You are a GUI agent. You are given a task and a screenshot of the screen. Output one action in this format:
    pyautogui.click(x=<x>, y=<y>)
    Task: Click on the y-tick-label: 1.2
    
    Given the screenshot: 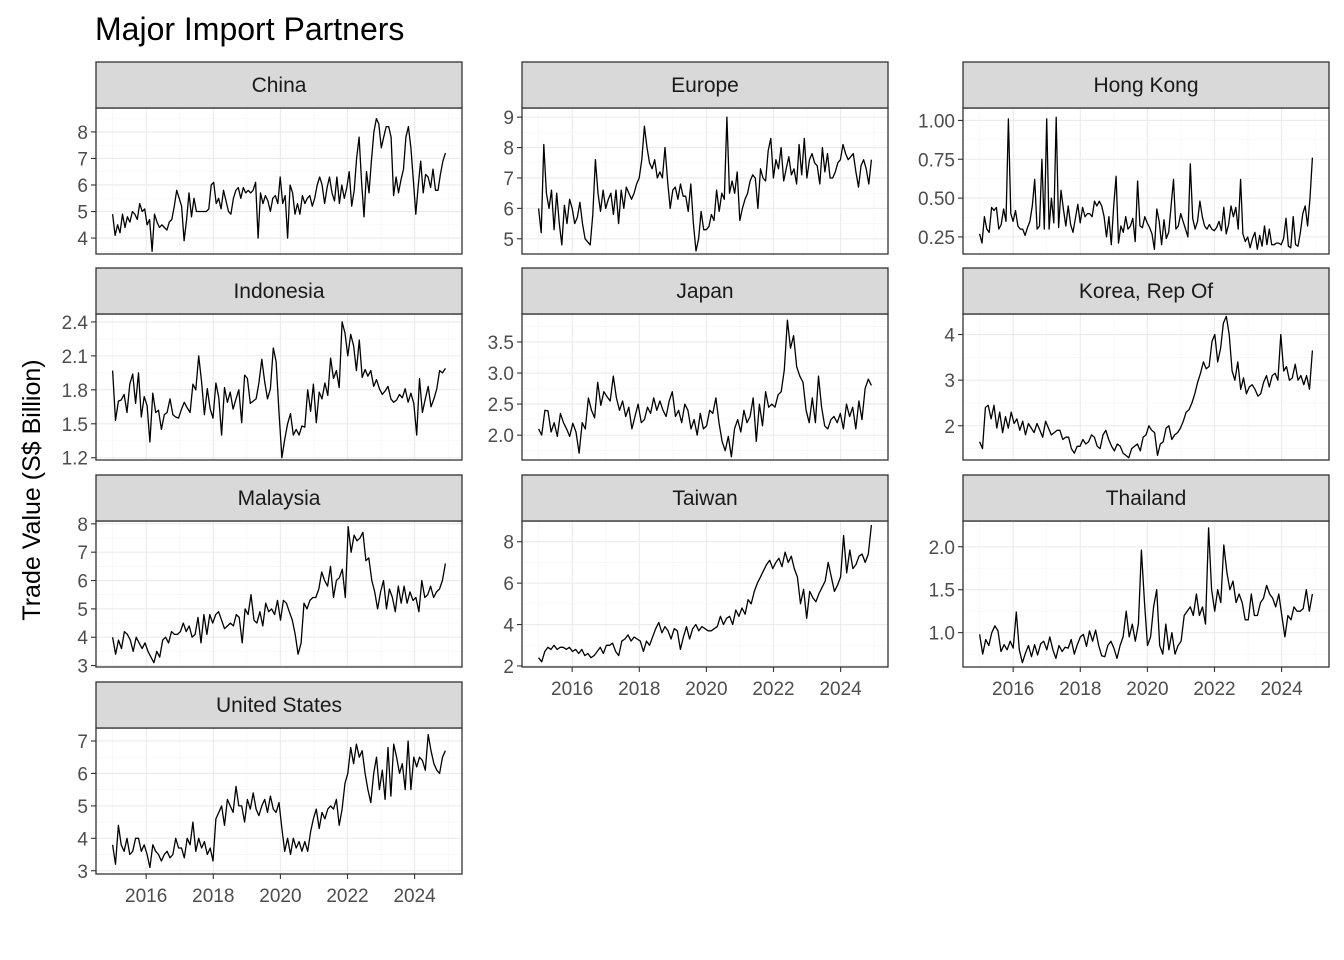 What is the action you would take?
    pyautogui.click(x=75, y=459)
    